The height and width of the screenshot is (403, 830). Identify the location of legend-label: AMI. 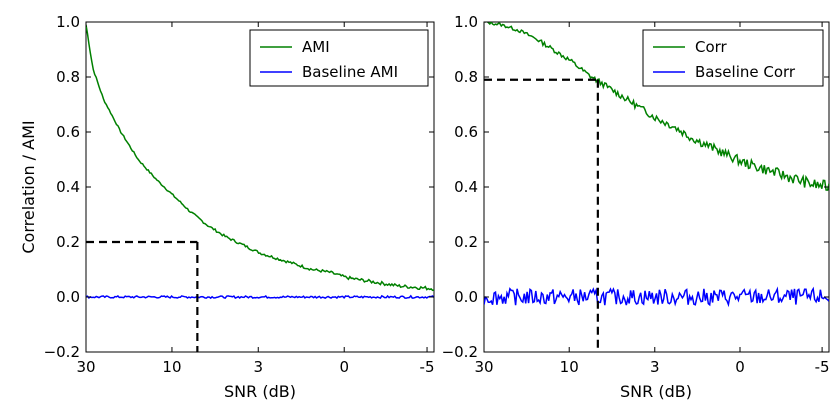
(316, 47).